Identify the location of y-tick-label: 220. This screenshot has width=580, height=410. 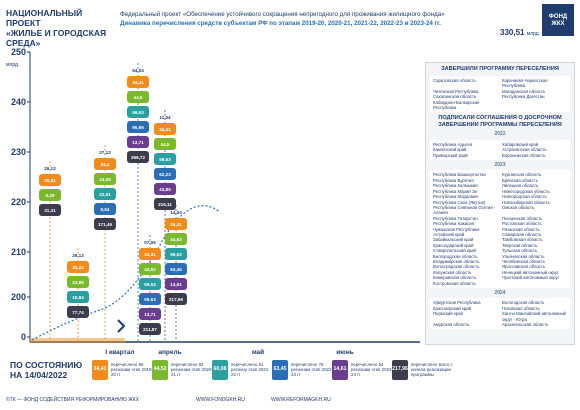
(18, 202).